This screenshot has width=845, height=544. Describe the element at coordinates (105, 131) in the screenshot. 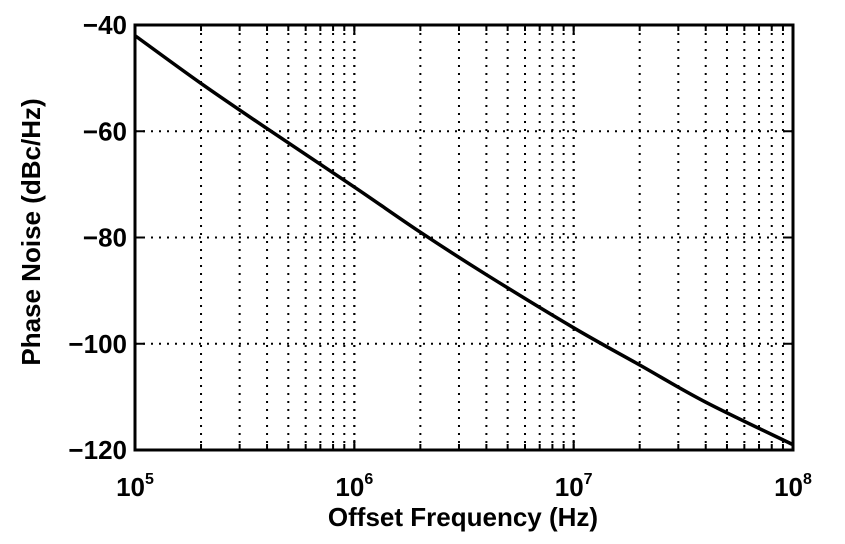

I see `y-tick-label: −60` at that location.